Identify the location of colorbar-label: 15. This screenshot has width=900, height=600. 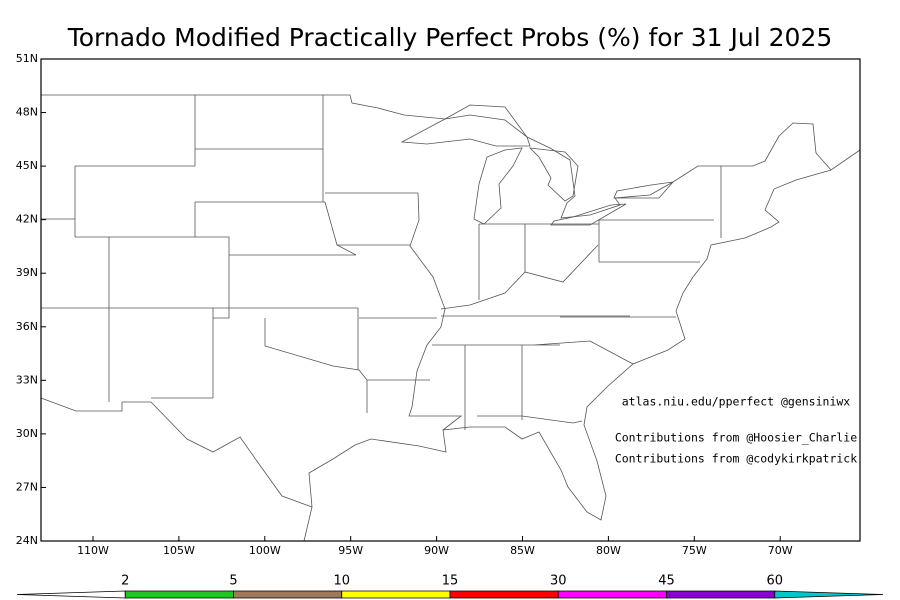
(450, 581).